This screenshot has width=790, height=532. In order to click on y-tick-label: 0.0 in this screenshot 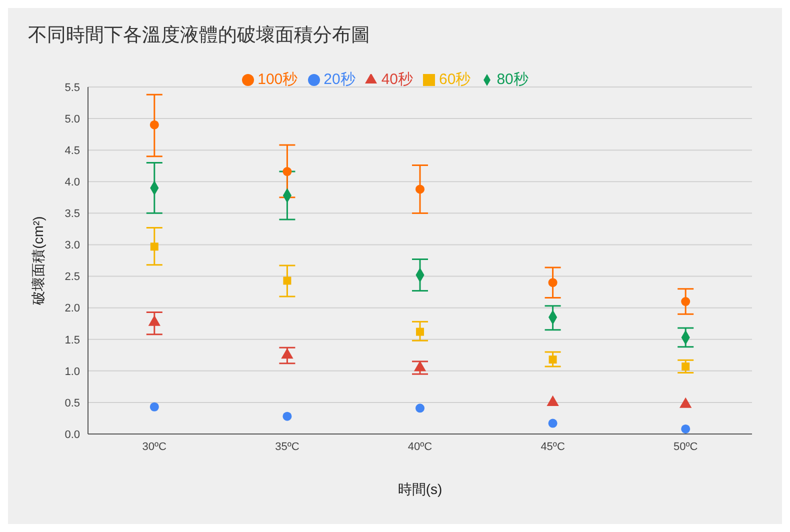, I will do `click(72, 434)`.